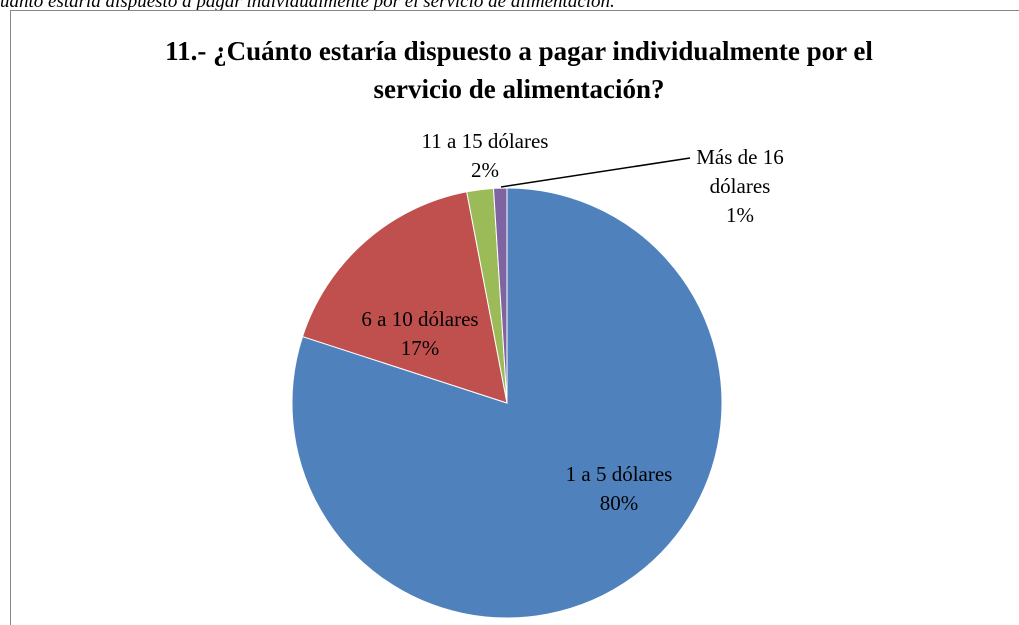 The width and height of the screenshot is (1019, 625). Describe the element at coordinates (420, 319) in the screenshot. I see `slice-label: 6 a 10 dólares` at that location.